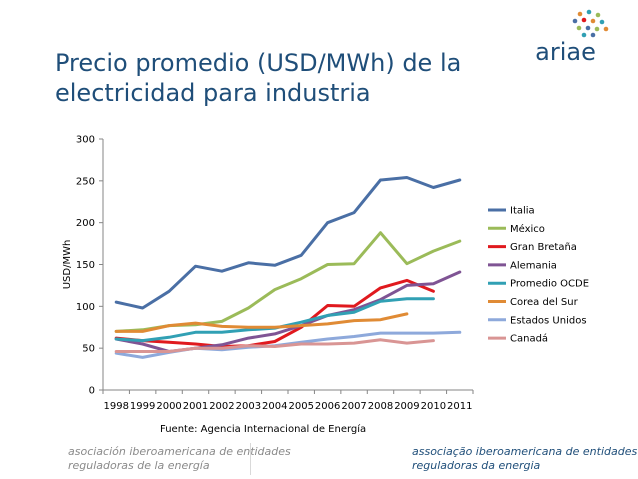 The width and height of the screenshot is (638, 479). What do you see at coordinates (327, 406) in the screenshot?
I see `x-tick-label: 2006` at bounding box center [327, 406].